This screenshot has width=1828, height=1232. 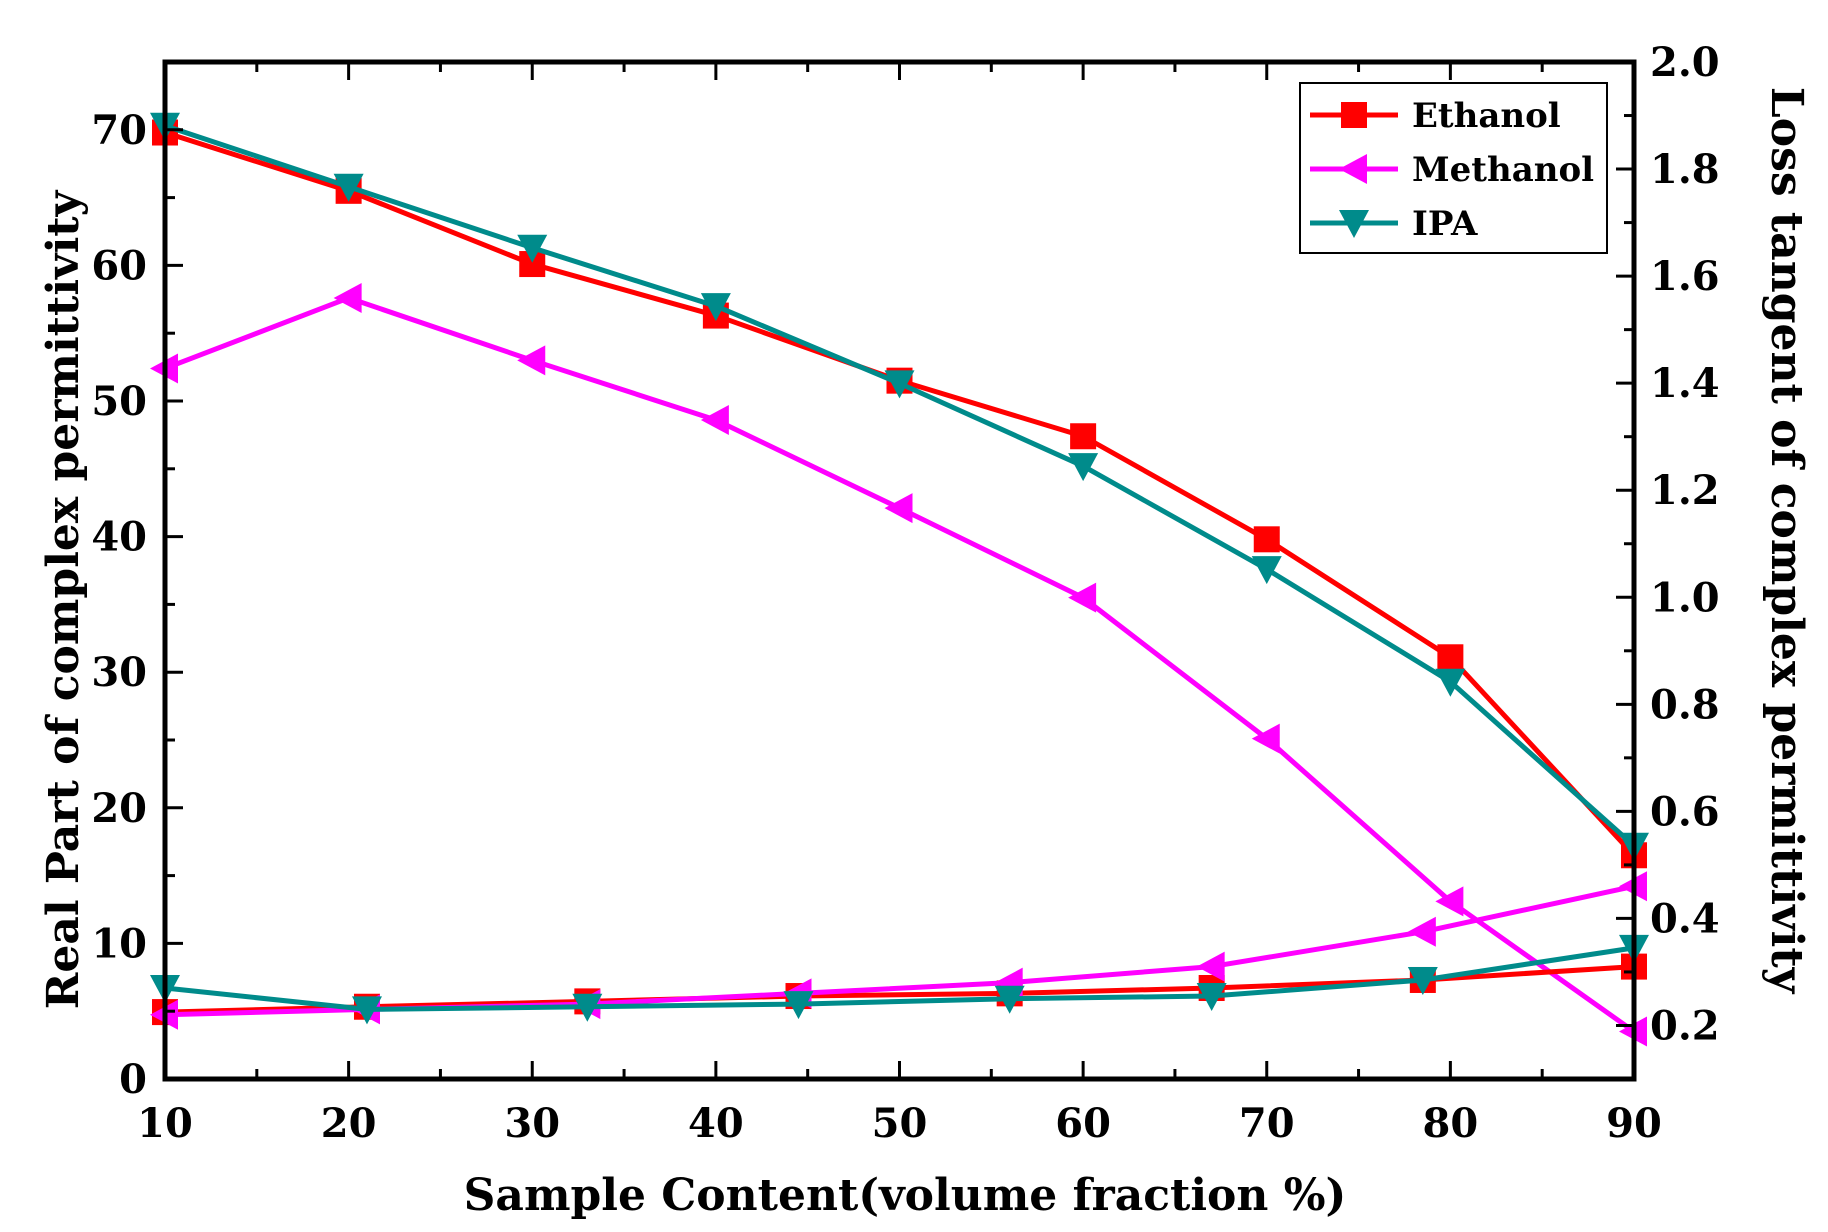 I want to click on series-line, so click(x=899, y=978).